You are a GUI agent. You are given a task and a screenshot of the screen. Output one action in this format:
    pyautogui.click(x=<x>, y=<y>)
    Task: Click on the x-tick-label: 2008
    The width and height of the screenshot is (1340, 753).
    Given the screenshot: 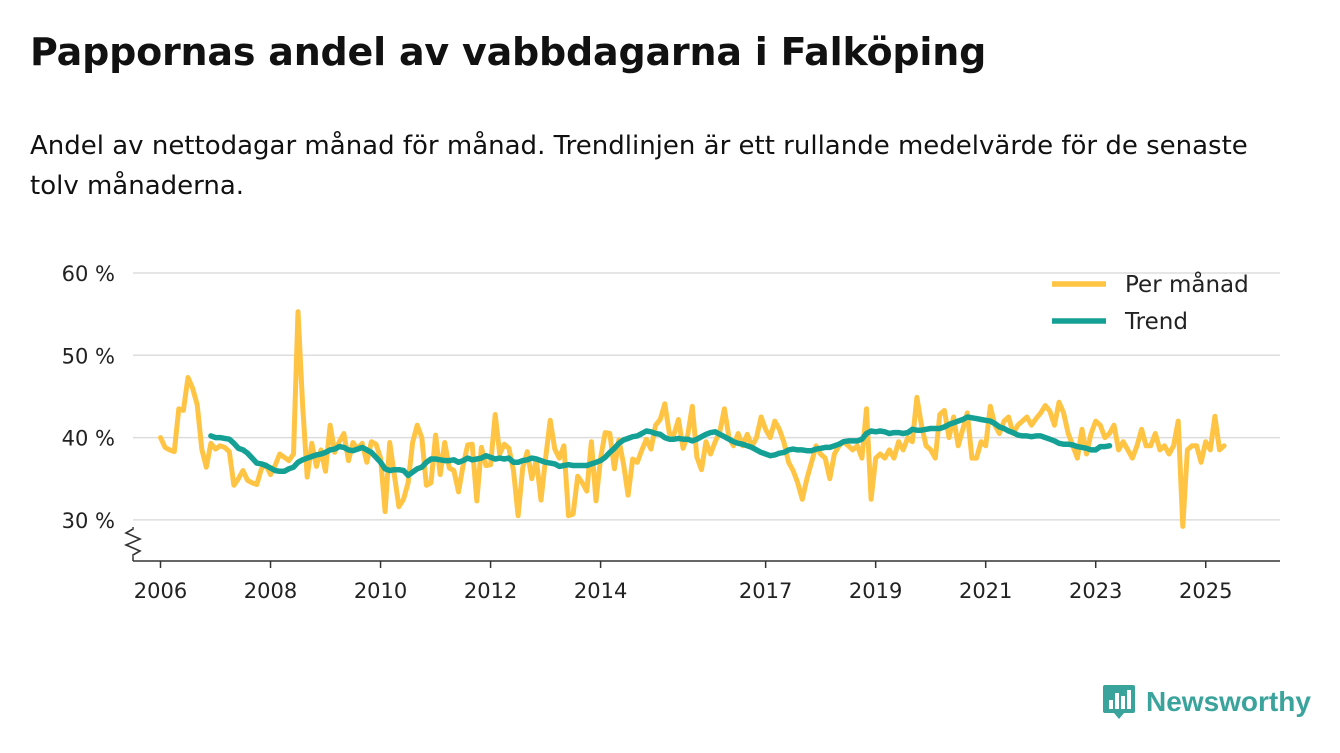 What is the action you would take?
    pyautogui.click(x=270, y=591)
    